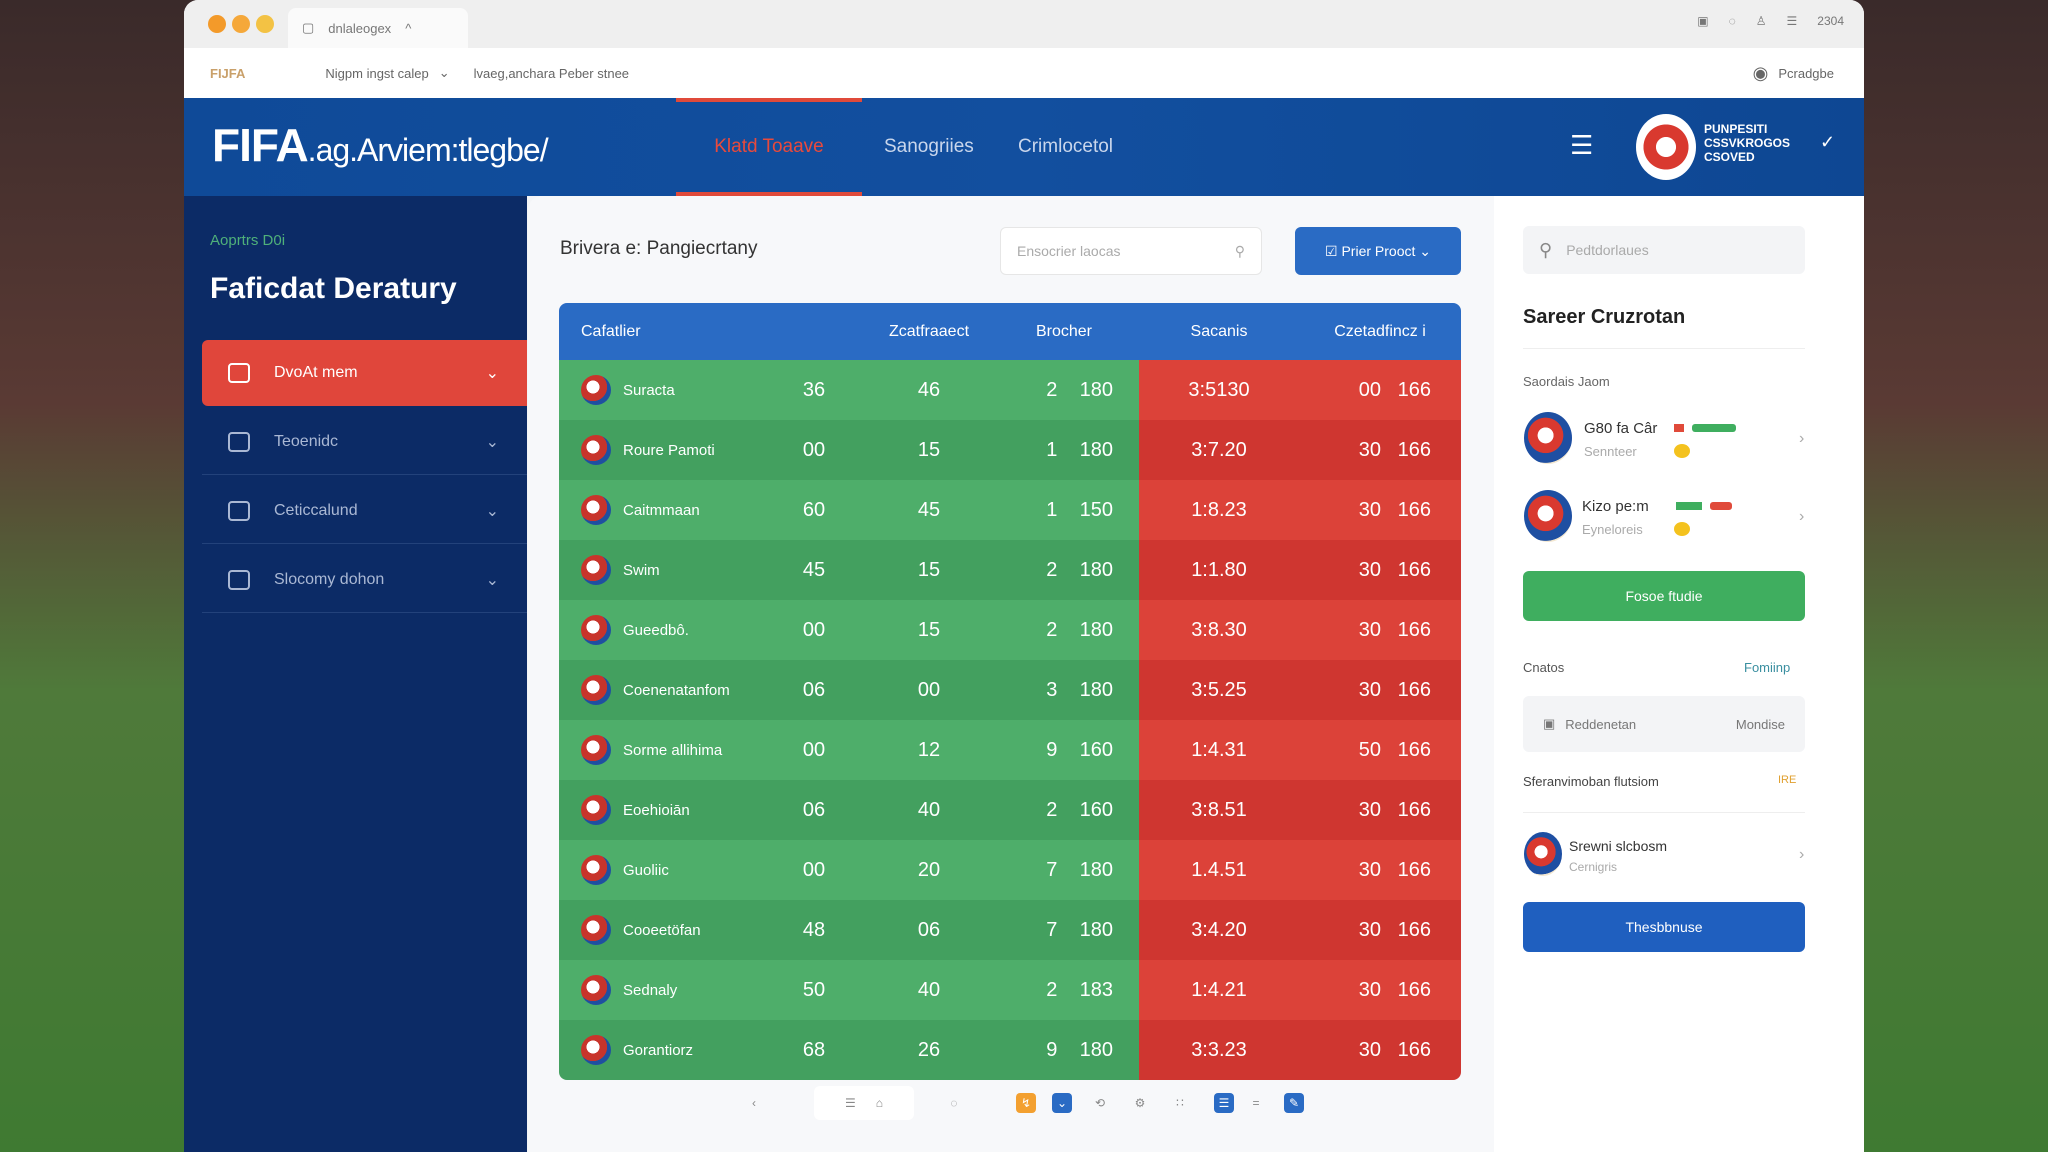 This screenshot has width=2048, height=1152. Describe the element at coordinates (1664, 927) in the screenshot. I see `blue-action-button: Thesbbnuse` at that location.